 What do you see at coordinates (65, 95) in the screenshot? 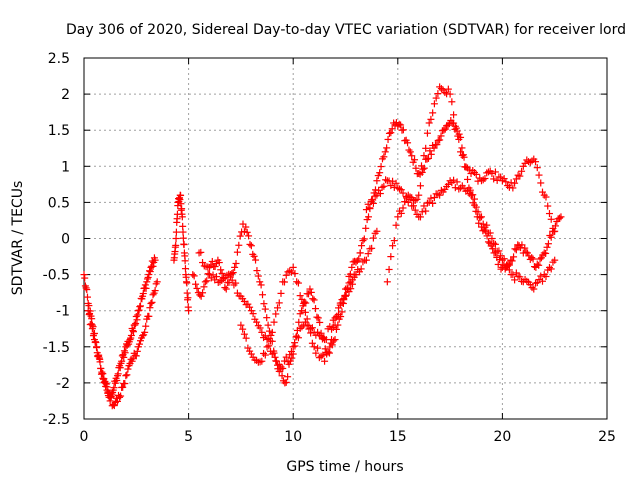
I see `y-tick-label: 2` at bounding box center [65, 95].